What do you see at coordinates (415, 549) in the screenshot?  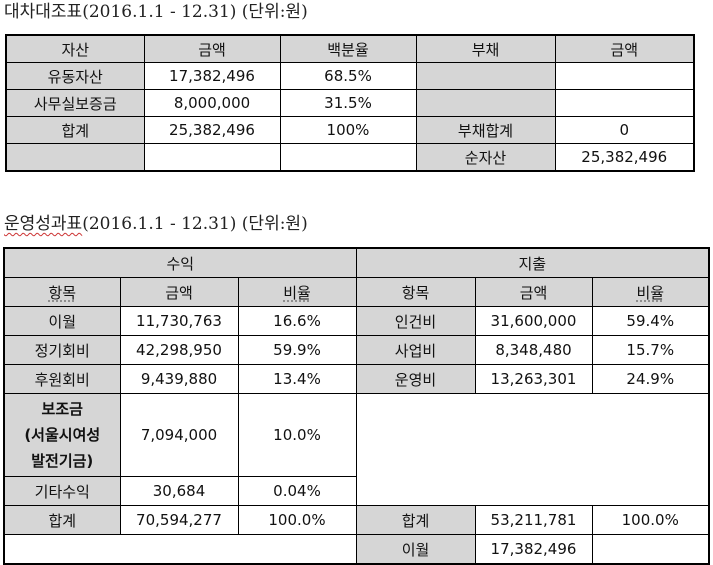 I see `carryover-label: 이월` at bounding box center [415, 549].